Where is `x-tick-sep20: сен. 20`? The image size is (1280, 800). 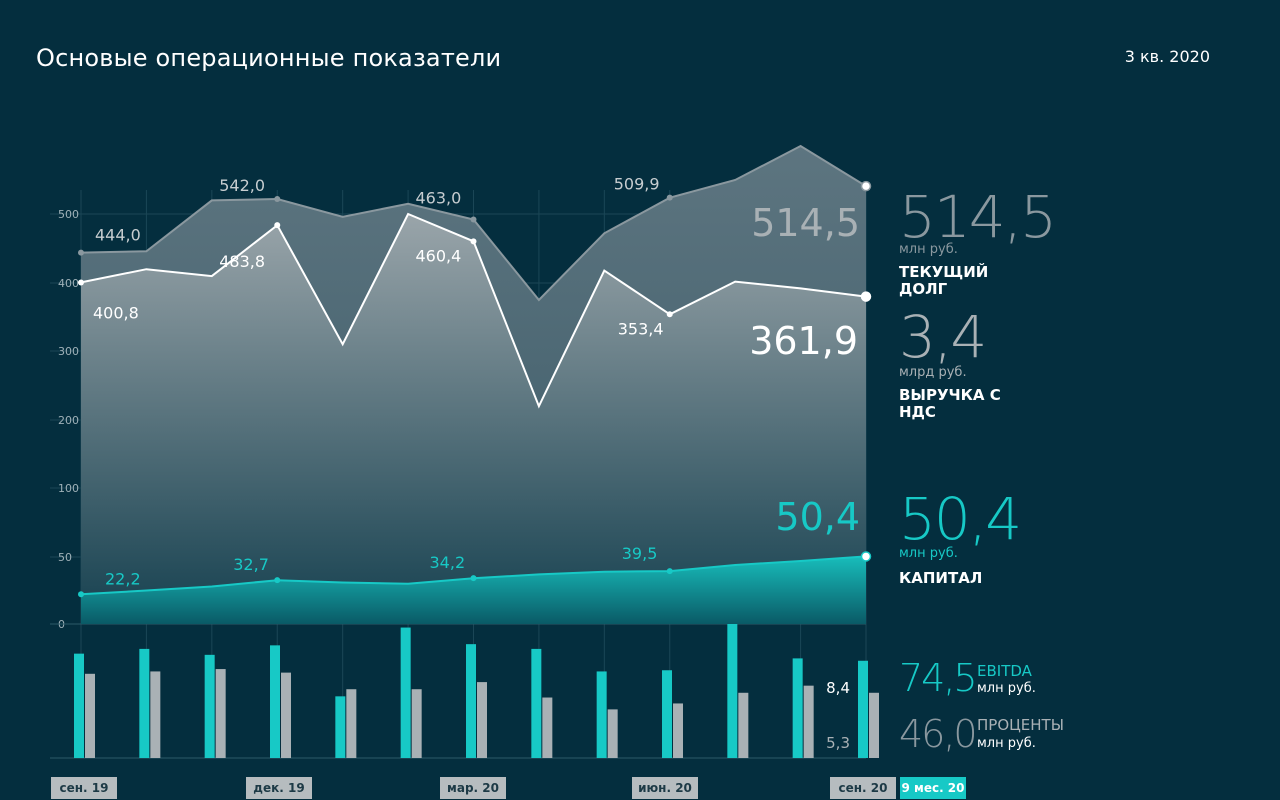
x-tick-sep20: сен. 20 is located at coordinates (863, 788).